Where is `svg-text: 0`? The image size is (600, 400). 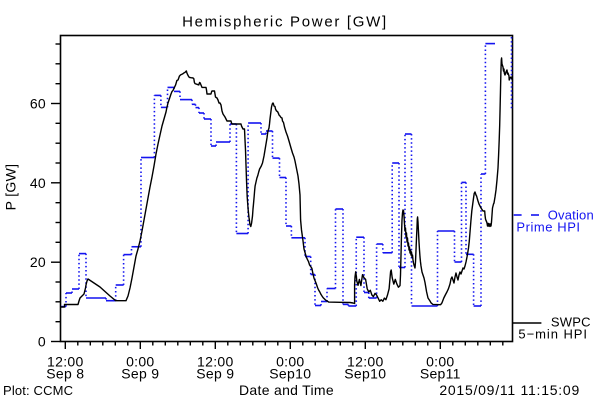
svg-text: 0 is located at coordinates (42, 342).